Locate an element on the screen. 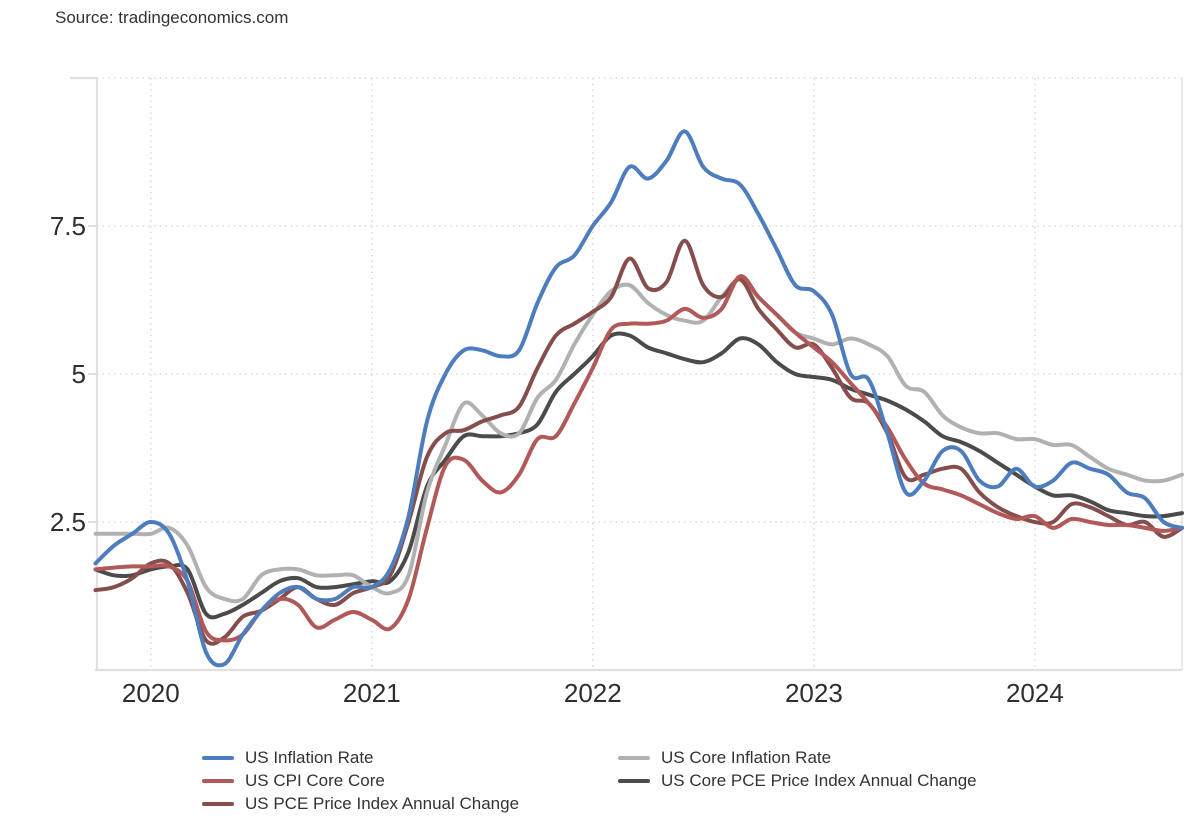 This screenshot has height=820, width=1200. legend-item-us-cpi-core-core: US CPI Core Core is located at coordinates (360, 780).